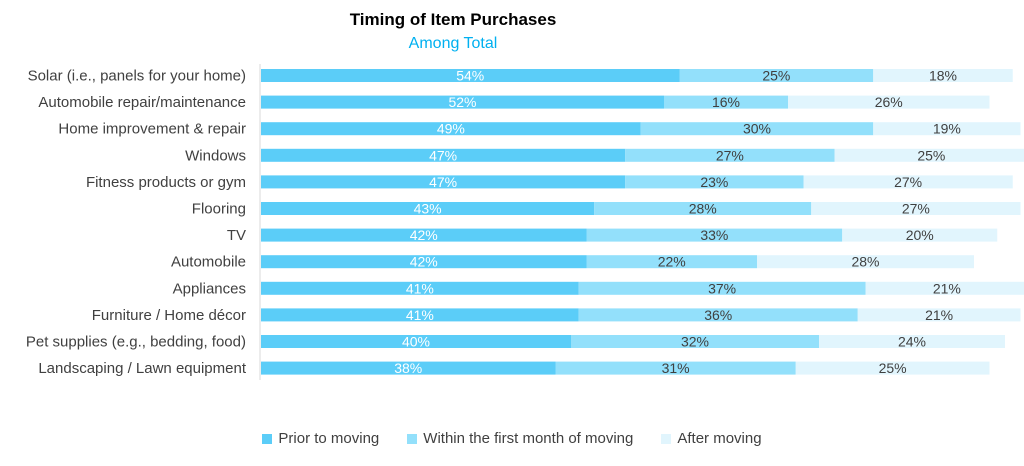  Describe the element at coordinates (219, 209) in the screenshot. I see `category-label: Flooring` at that location.